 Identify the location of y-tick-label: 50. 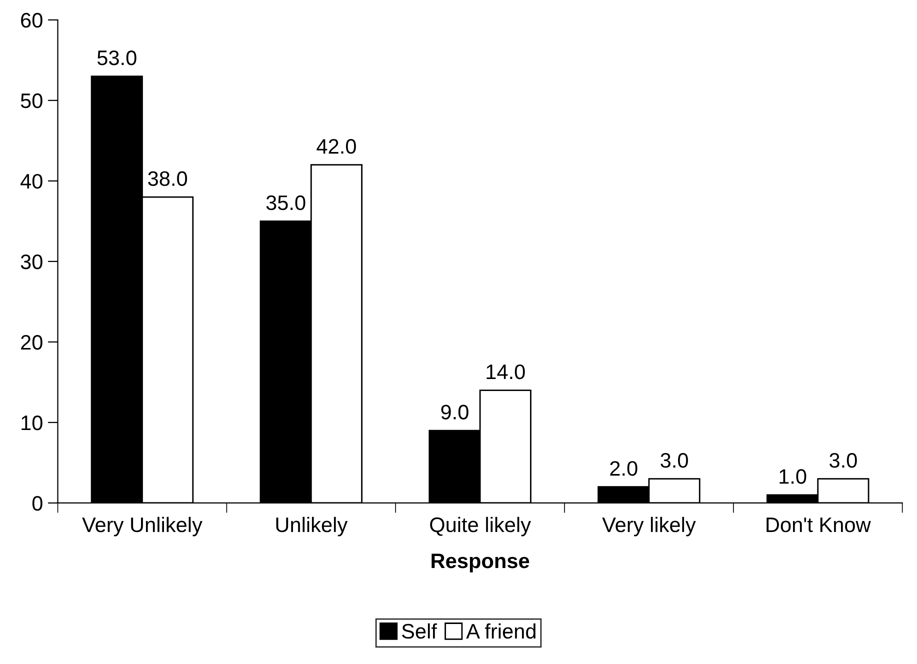
(31, 100).